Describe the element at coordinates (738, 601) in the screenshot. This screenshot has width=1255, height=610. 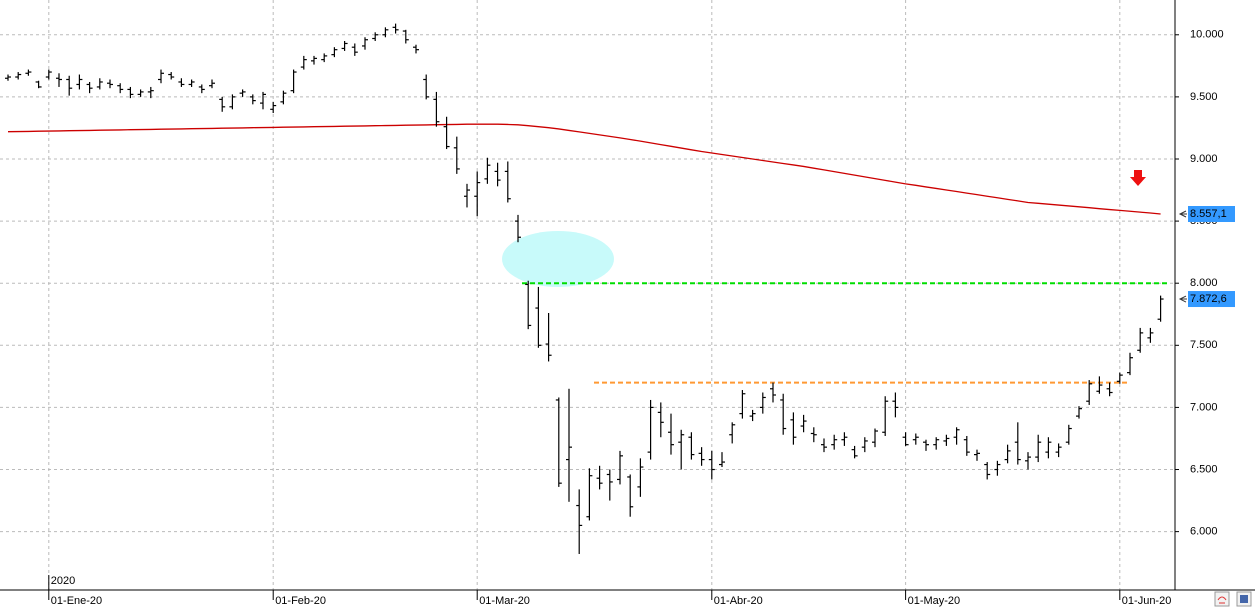
I see `x-tick-label: 01-Abr-20` at that location.